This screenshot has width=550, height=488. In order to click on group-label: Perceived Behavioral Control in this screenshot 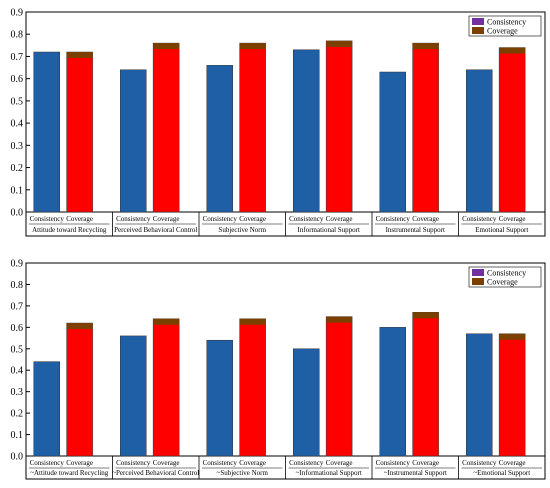, I will do `click(155, 230)`.